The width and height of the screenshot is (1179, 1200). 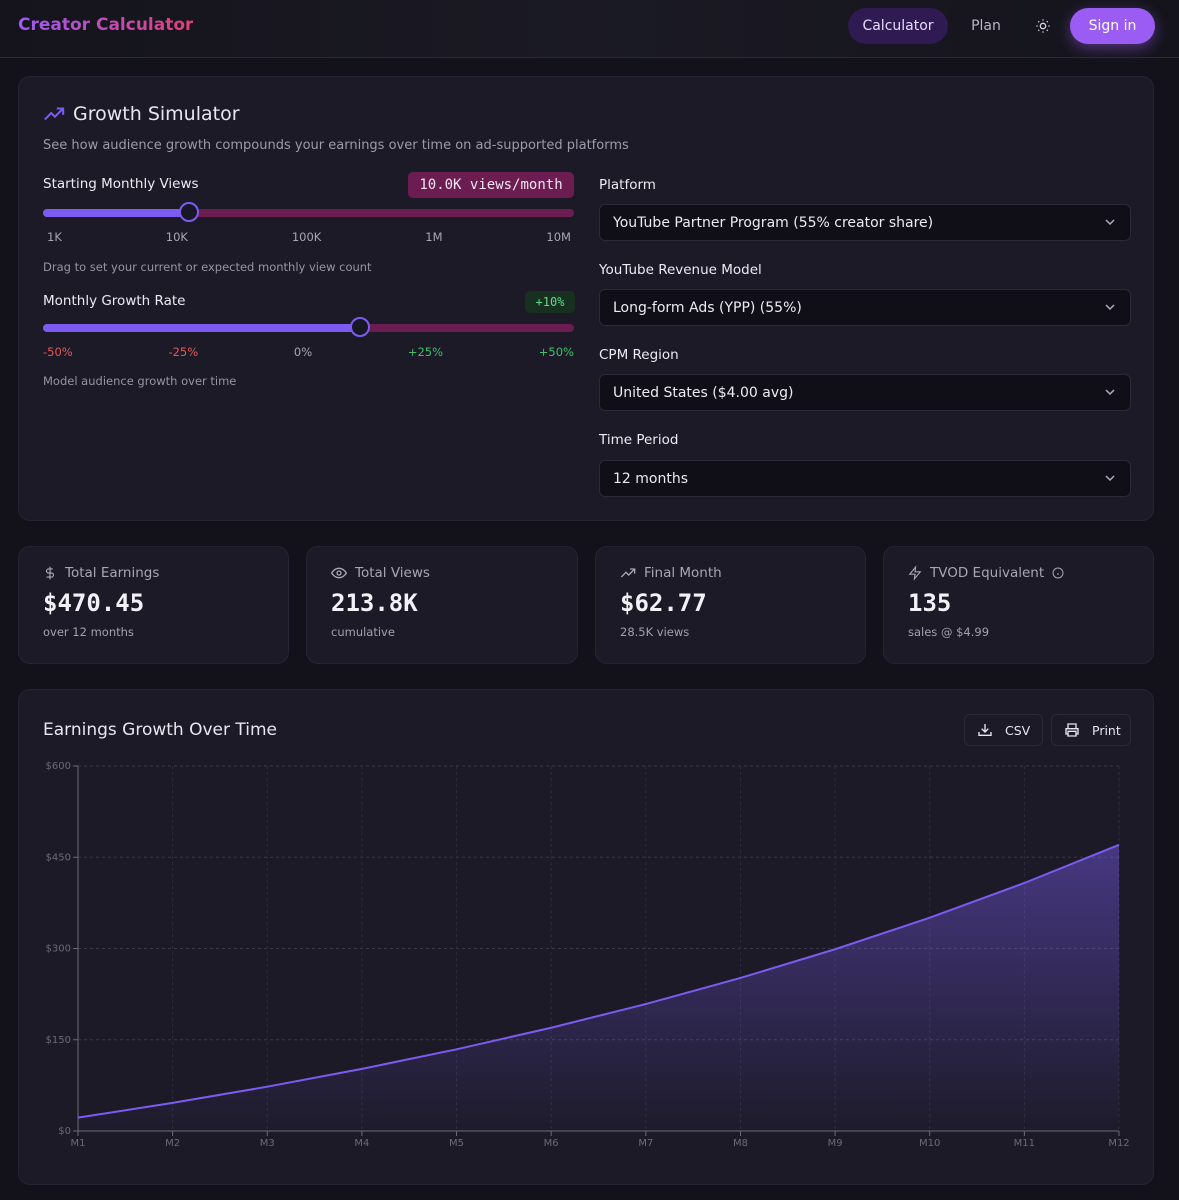 What do you see at coordinates (986, 26) in the screenshot?
I see `nav-plan: Plan` at bounding box center [986, 26].